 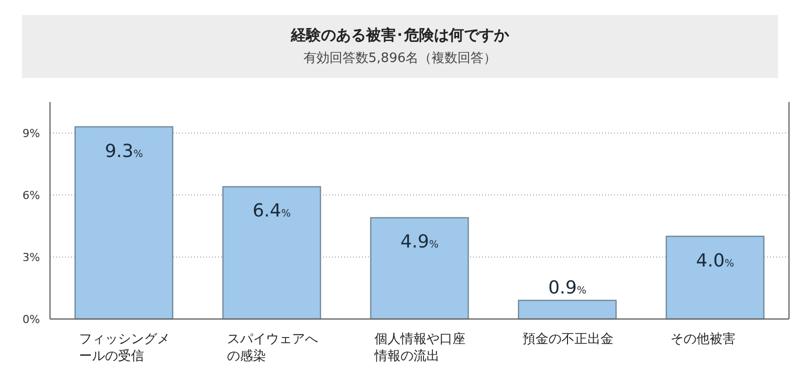 What do you see at coordinates (568, 339) in the screenshot?
I see `x-tick-label: 預金の不正出金` at bounding box center [568, 339].